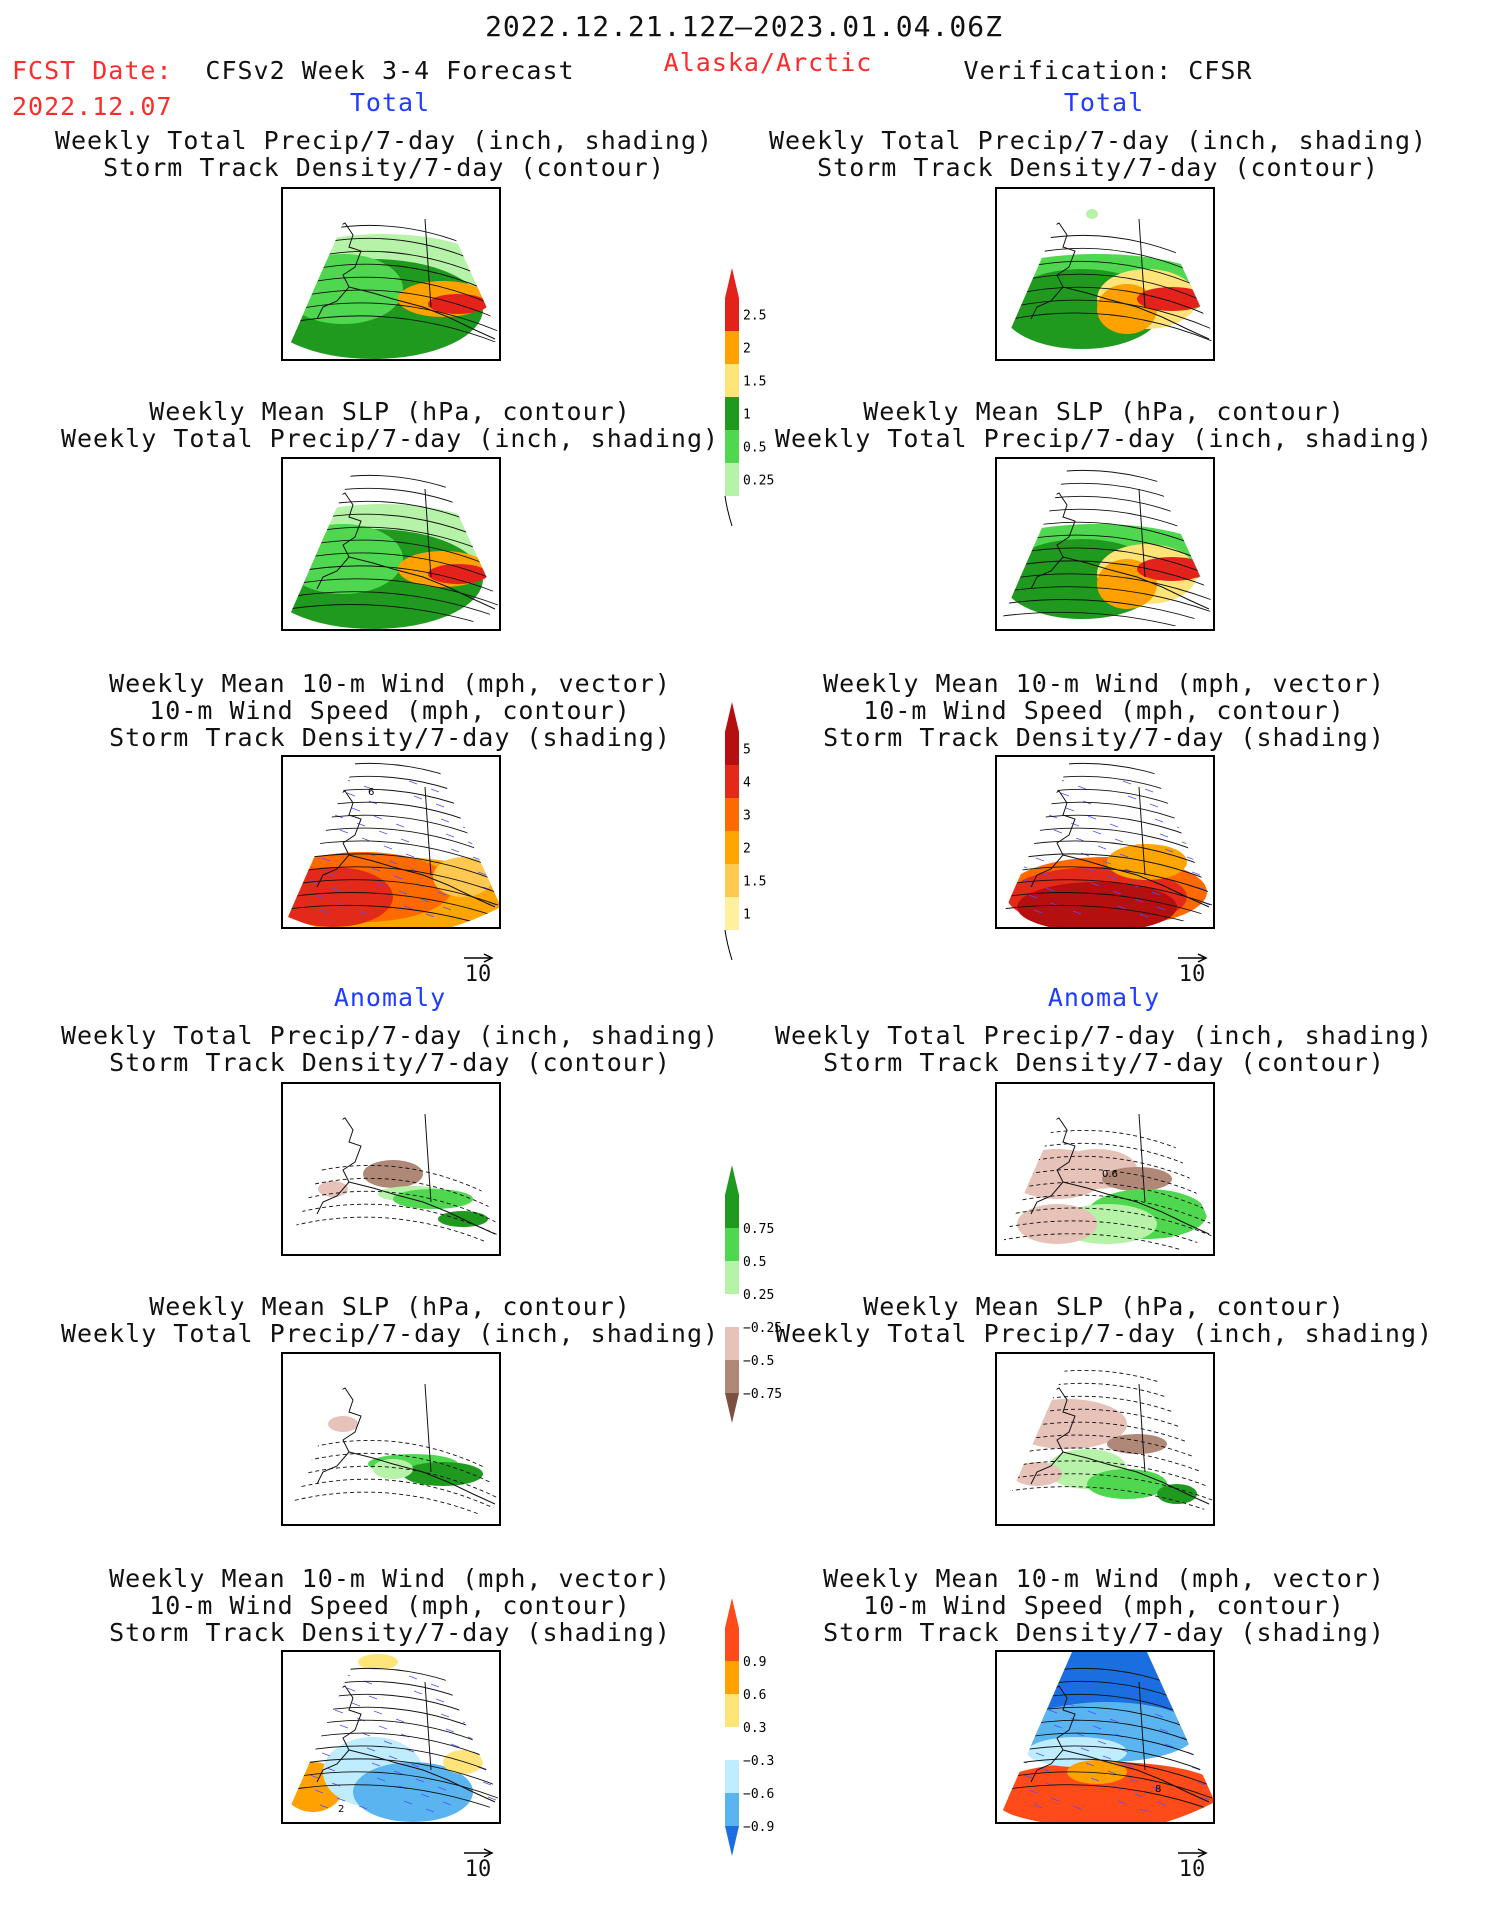 This screenshot has width=1487, height=1925. Describe the element at coordinates (1105, 842) in the screenshot. I see `map-panel-obs-total-wind` at that location.